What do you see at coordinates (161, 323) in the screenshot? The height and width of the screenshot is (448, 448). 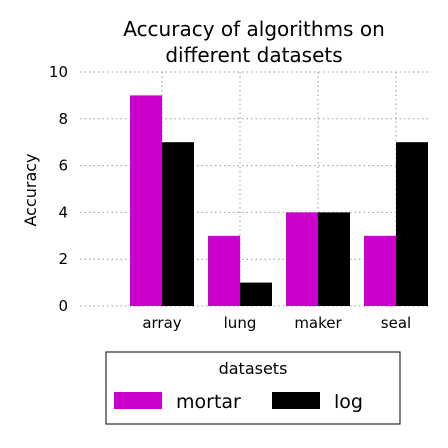 I see `x-tick-label: array` at bounding box center [161, 323].